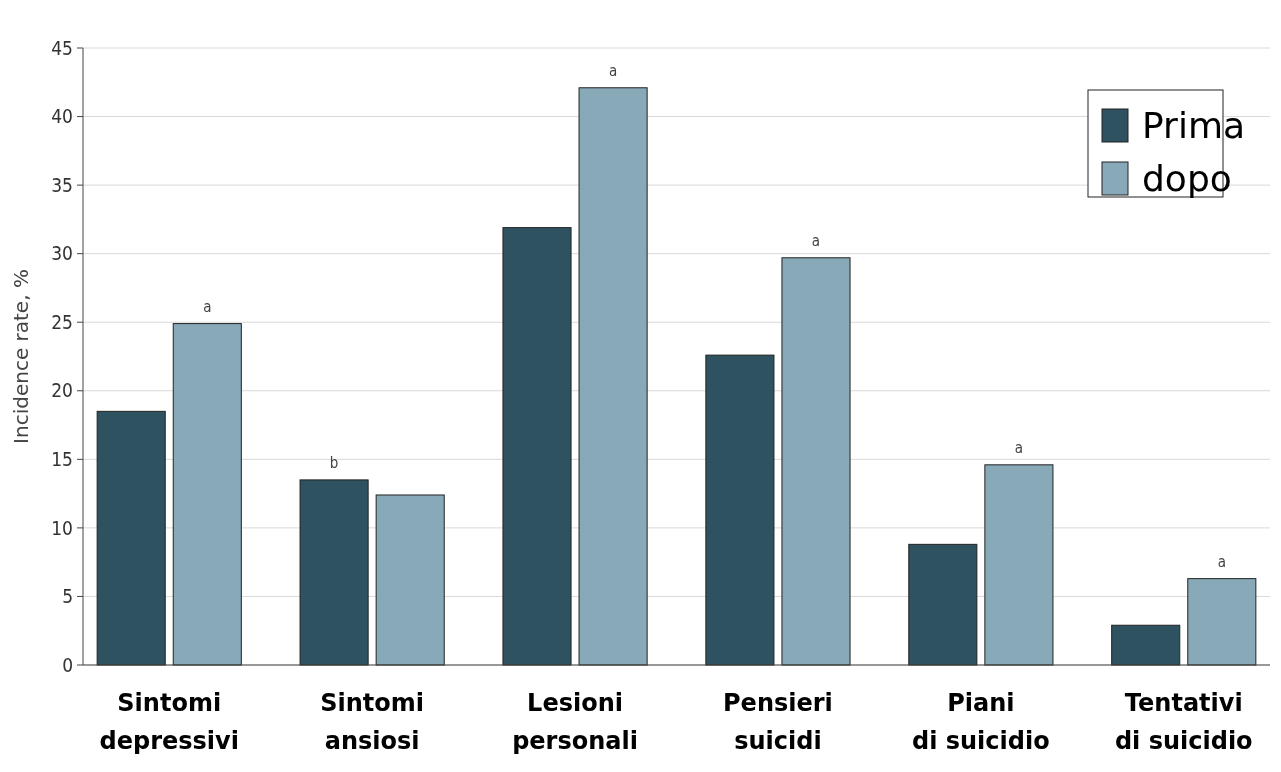 The image size is (1281, 772). I want to click on x-tick-label: Piani di suicidio, so click(981, 722).